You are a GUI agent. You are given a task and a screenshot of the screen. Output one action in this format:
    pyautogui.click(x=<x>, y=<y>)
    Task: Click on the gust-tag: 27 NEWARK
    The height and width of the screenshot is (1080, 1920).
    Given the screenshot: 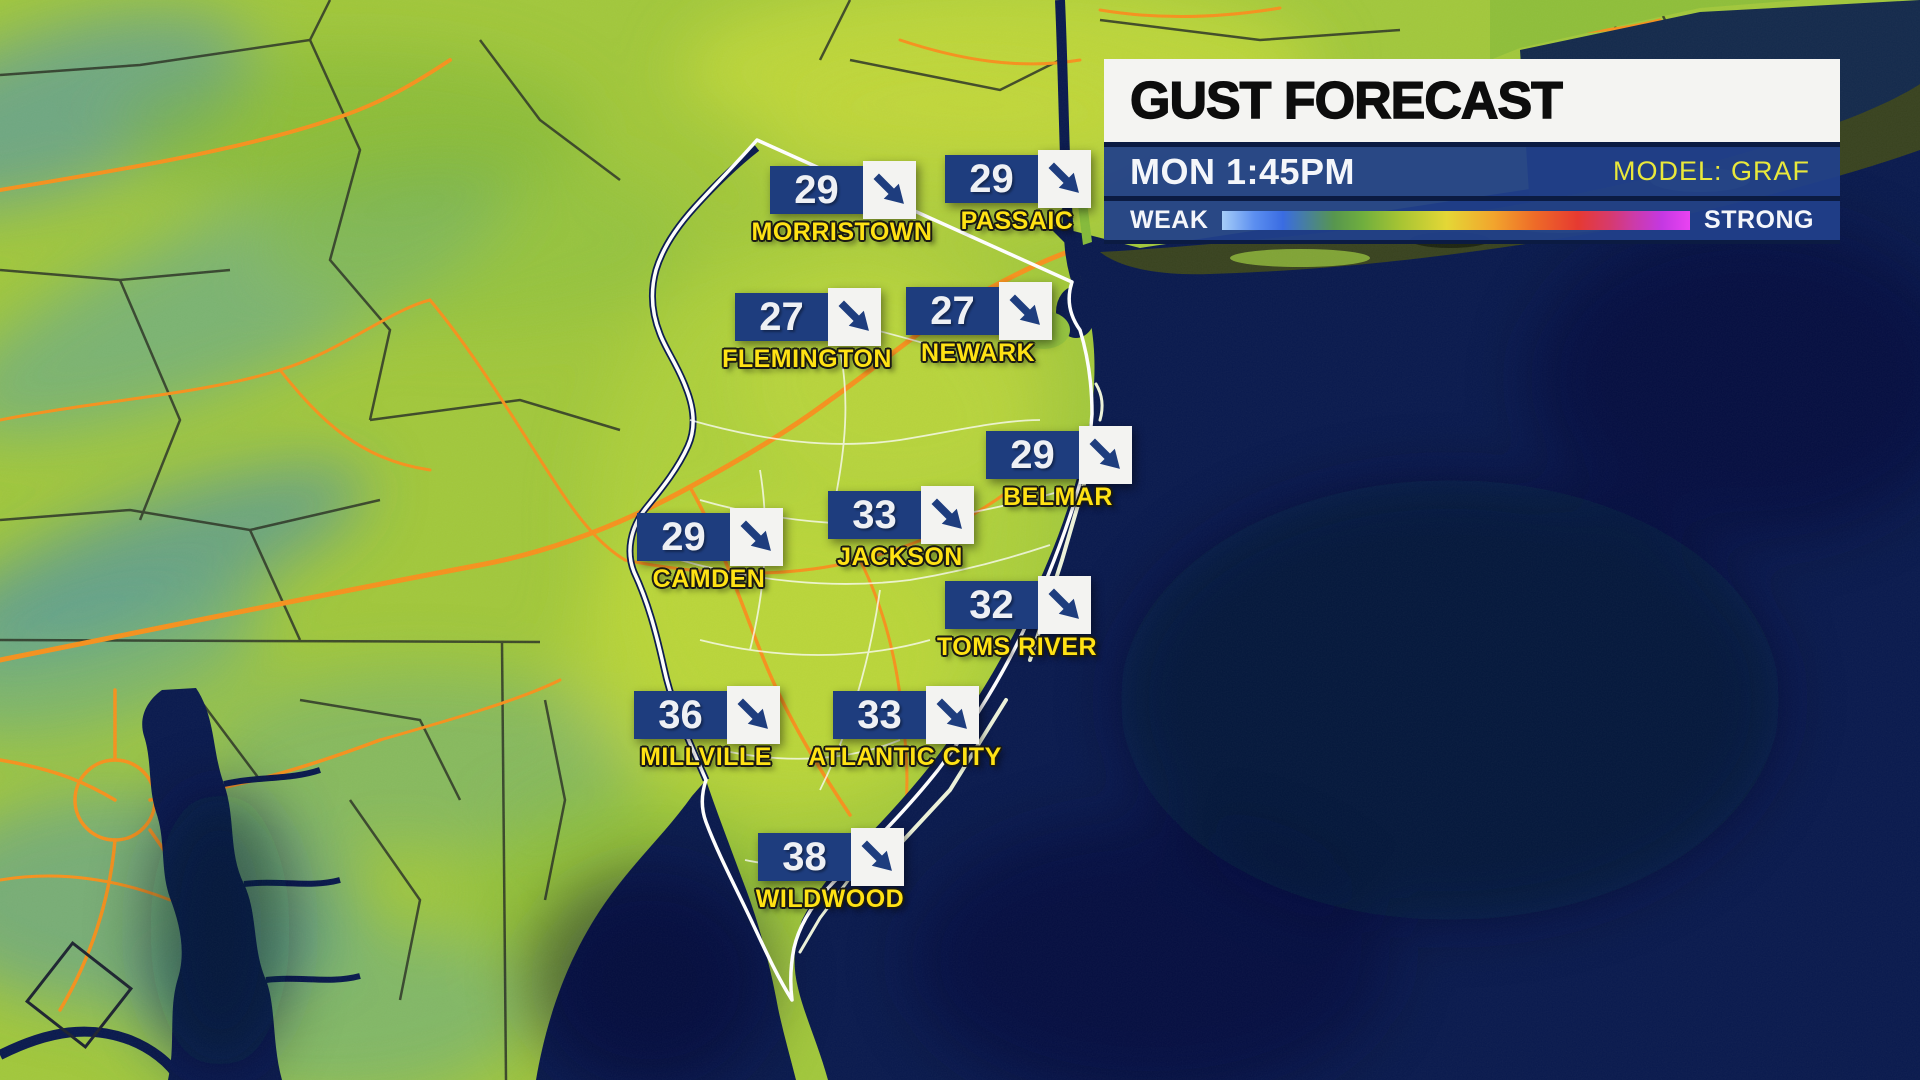 What is the action you would take?
    pyautogui.click(x=981, y=324)
    